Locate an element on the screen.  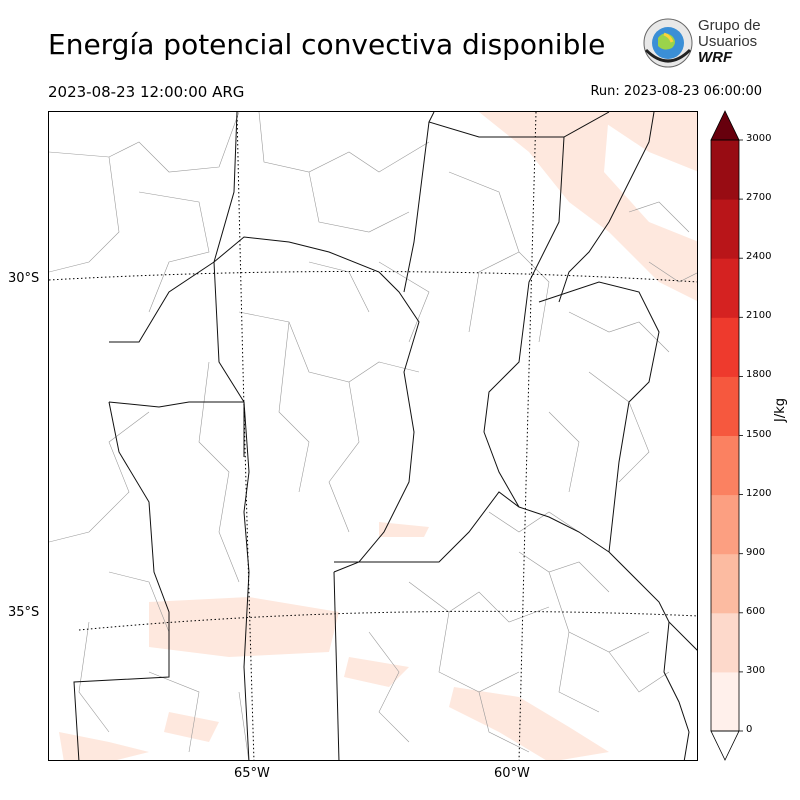
colorbar-tick-label: 2400 is located at coordinates (759, 257).